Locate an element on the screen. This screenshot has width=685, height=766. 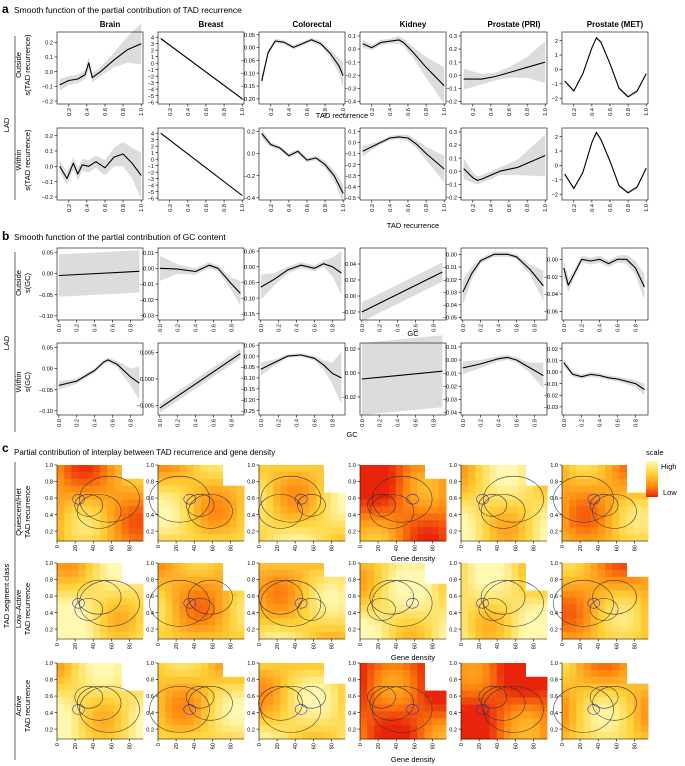
y-tick-label: −0.01 is located at coordinates (147, 285).